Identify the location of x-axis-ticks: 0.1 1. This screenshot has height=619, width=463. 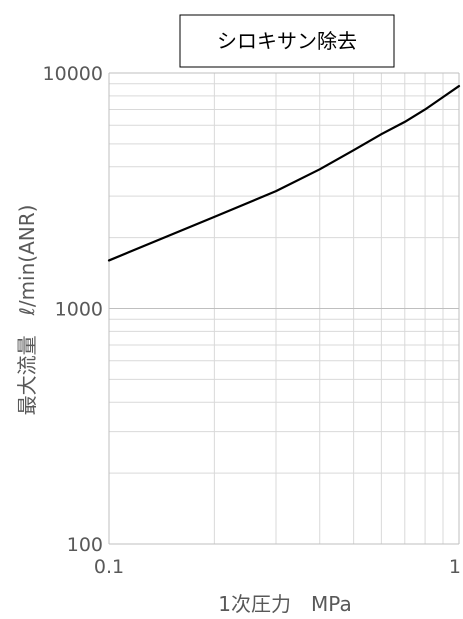
(277, 567).